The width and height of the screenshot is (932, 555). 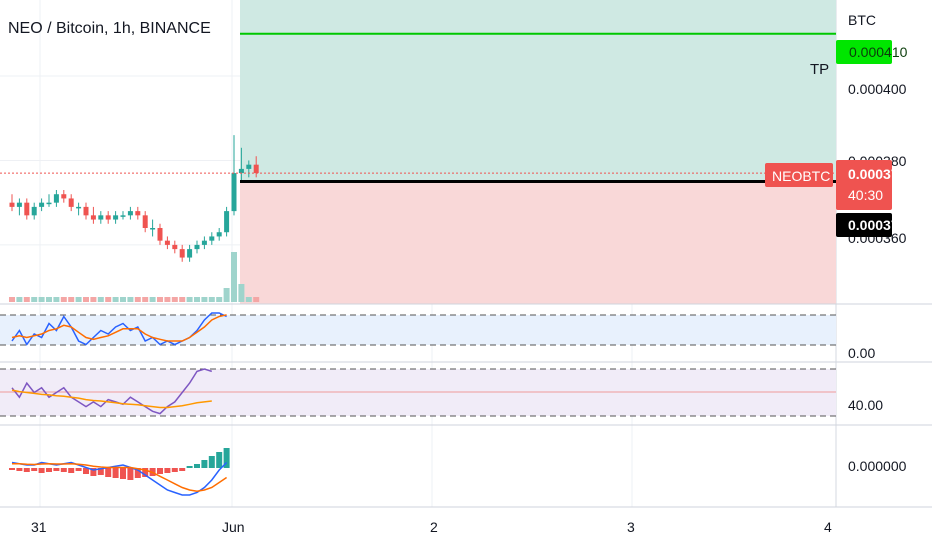 I want to click on symbol-title: NEO / Bitcoin, 1h, BINANCE, so click(x=109, y=28).